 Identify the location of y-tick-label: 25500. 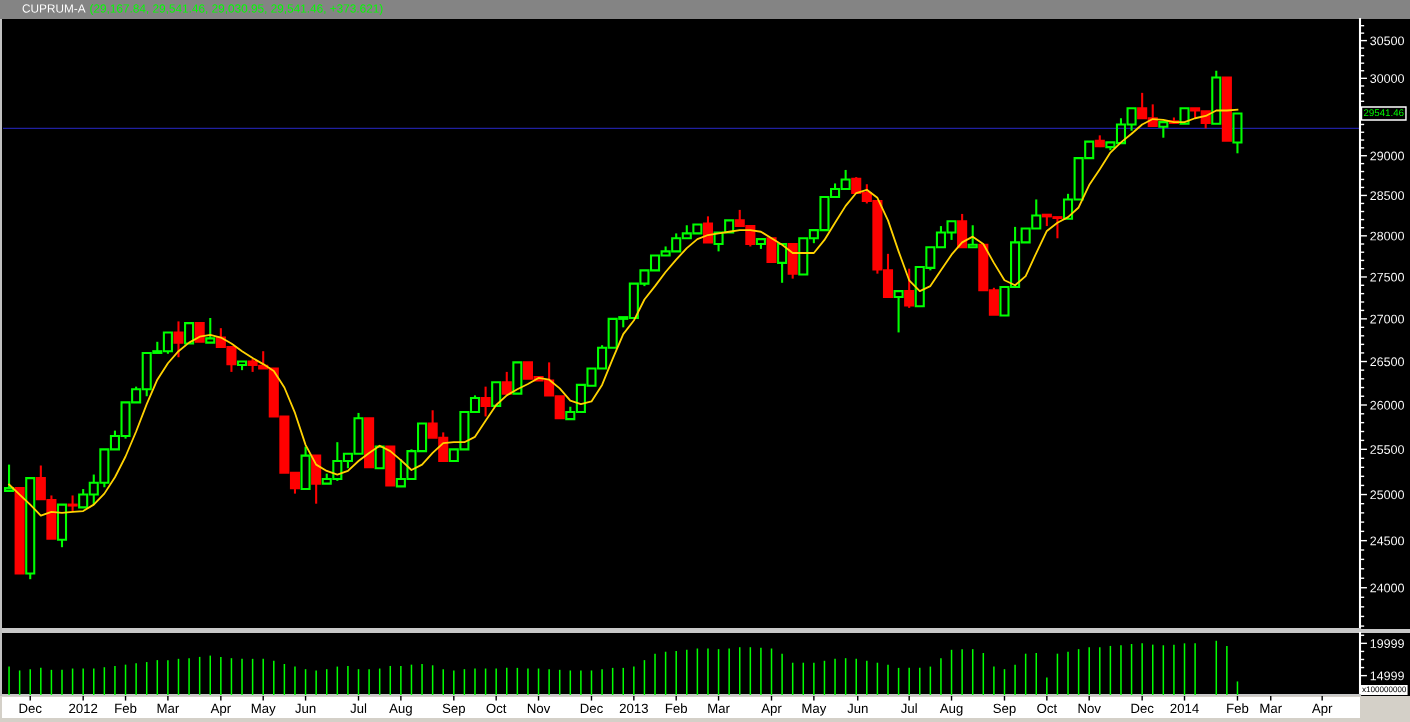
(1387, 449).